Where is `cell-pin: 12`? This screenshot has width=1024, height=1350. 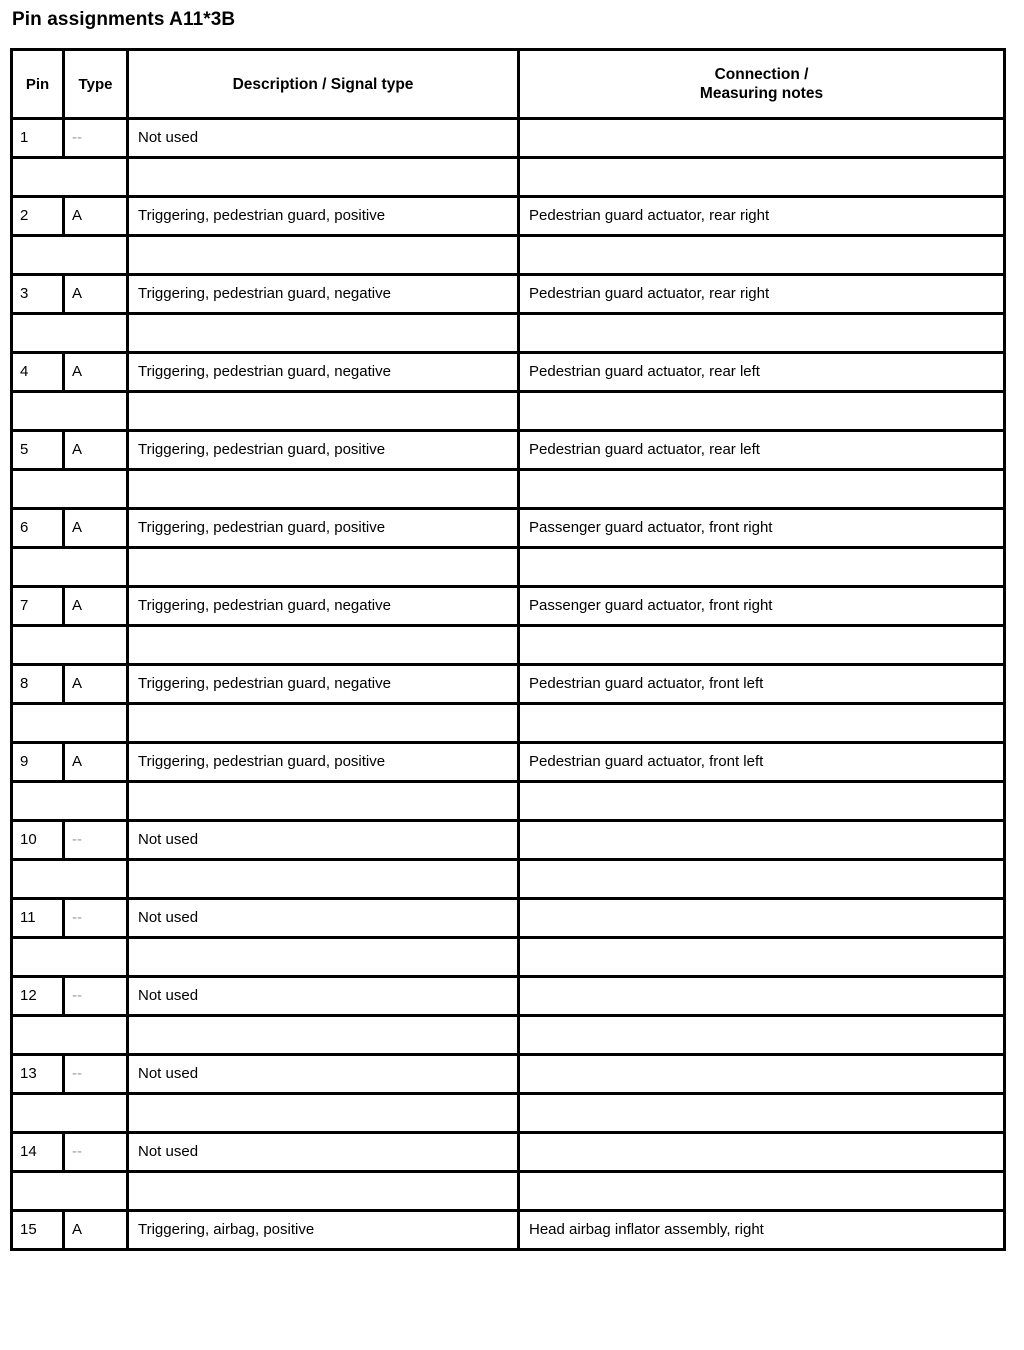 cell-pin: 12 is located at coordinates (37, 996).